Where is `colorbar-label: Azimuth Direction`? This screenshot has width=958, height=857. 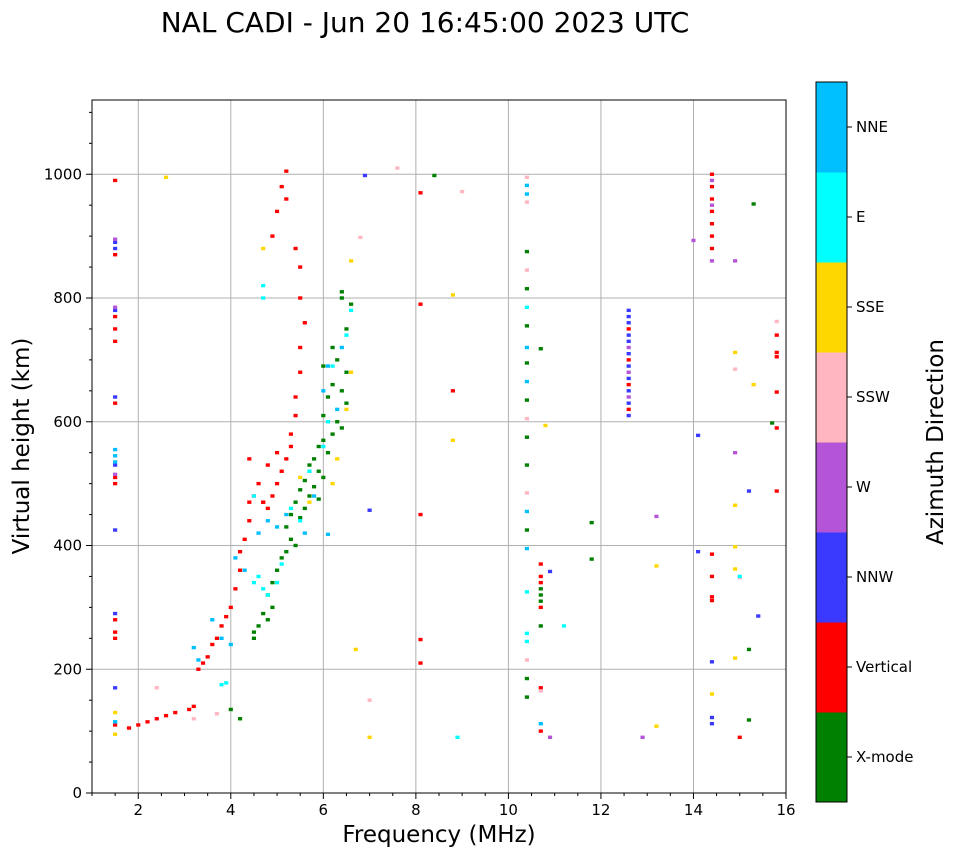
colorbar-label: Azimuth Direction is located at coordinates (936, 442).